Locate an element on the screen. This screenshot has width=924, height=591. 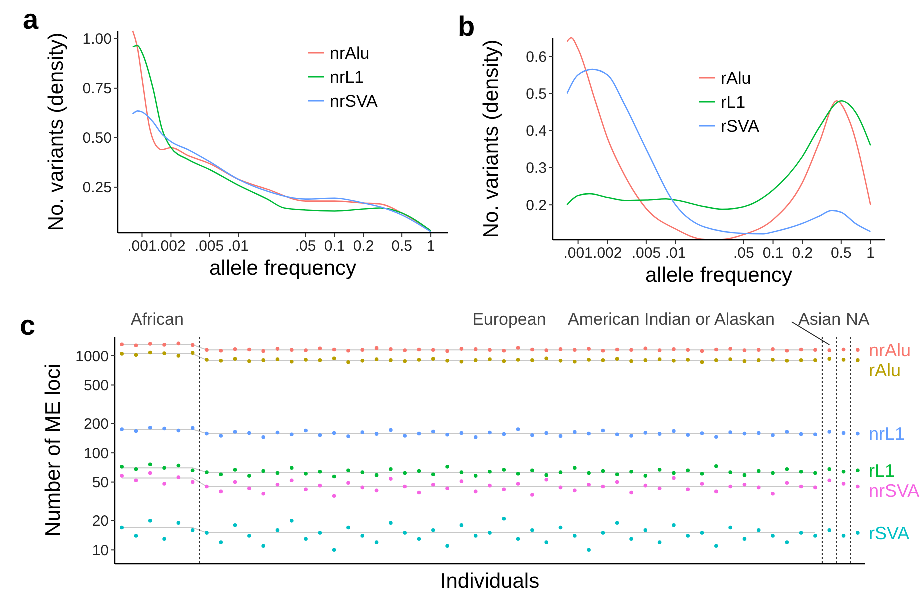
x-tick-label: 0.5 is located at coordinates (841, 253).